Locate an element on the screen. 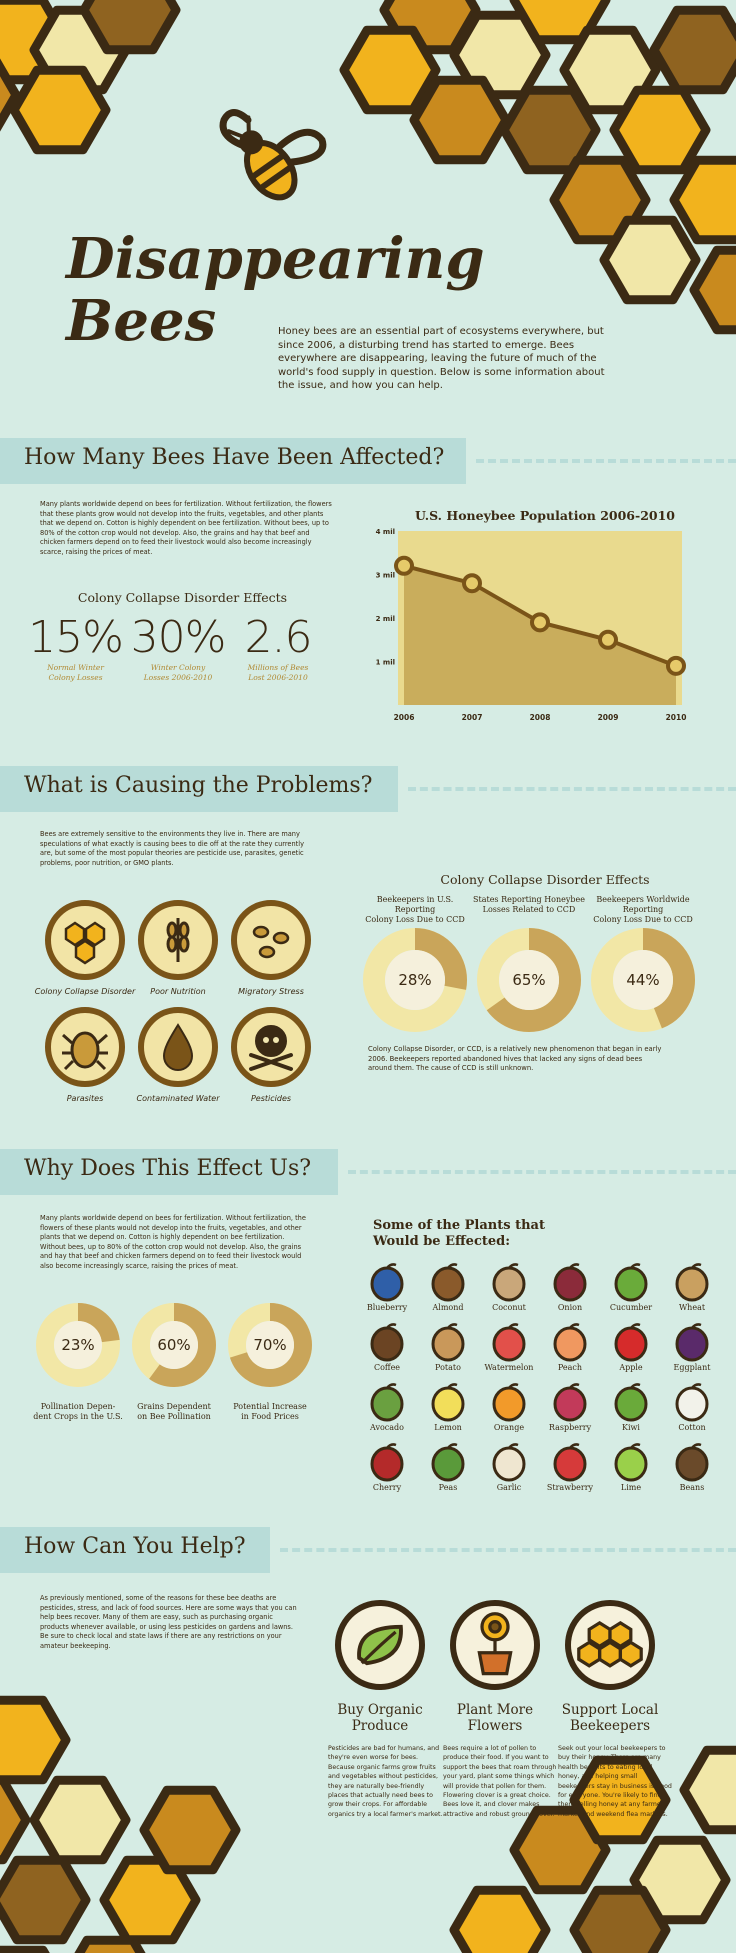 Image resolution: width=736 pixels, height=1953 pixels. tip-title: Buy Organic Produce is located at coordinates (380, 1718).